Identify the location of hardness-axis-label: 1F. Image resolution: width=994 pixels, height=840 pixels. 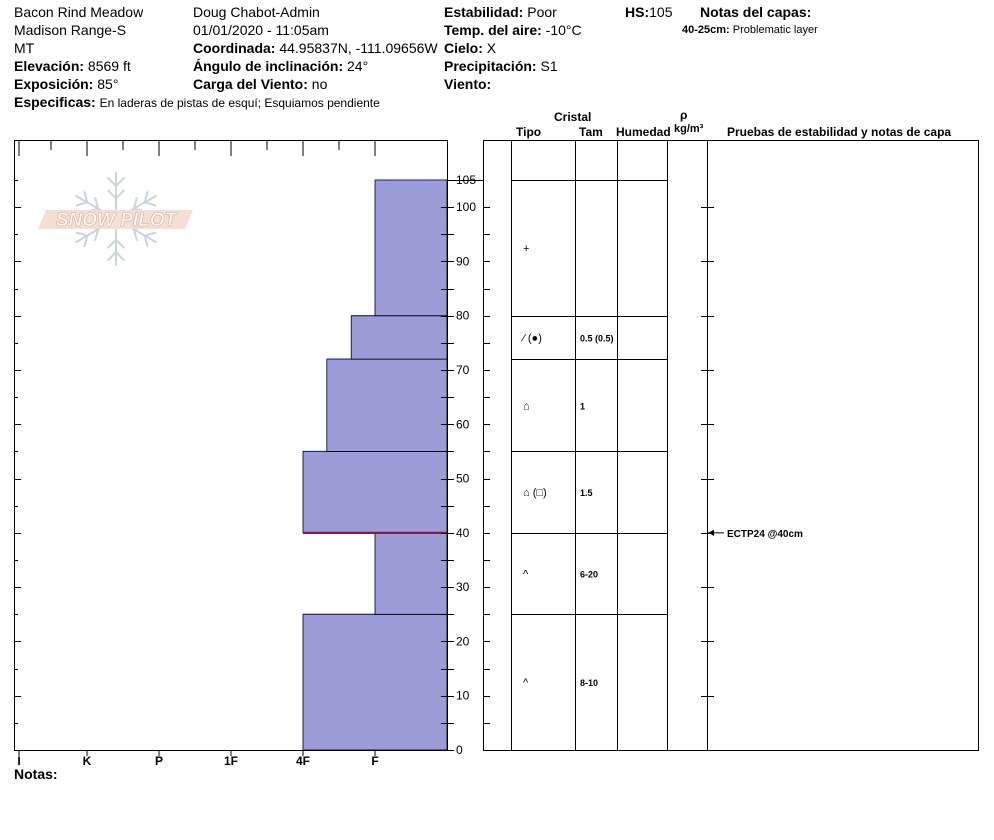
(231, 761).